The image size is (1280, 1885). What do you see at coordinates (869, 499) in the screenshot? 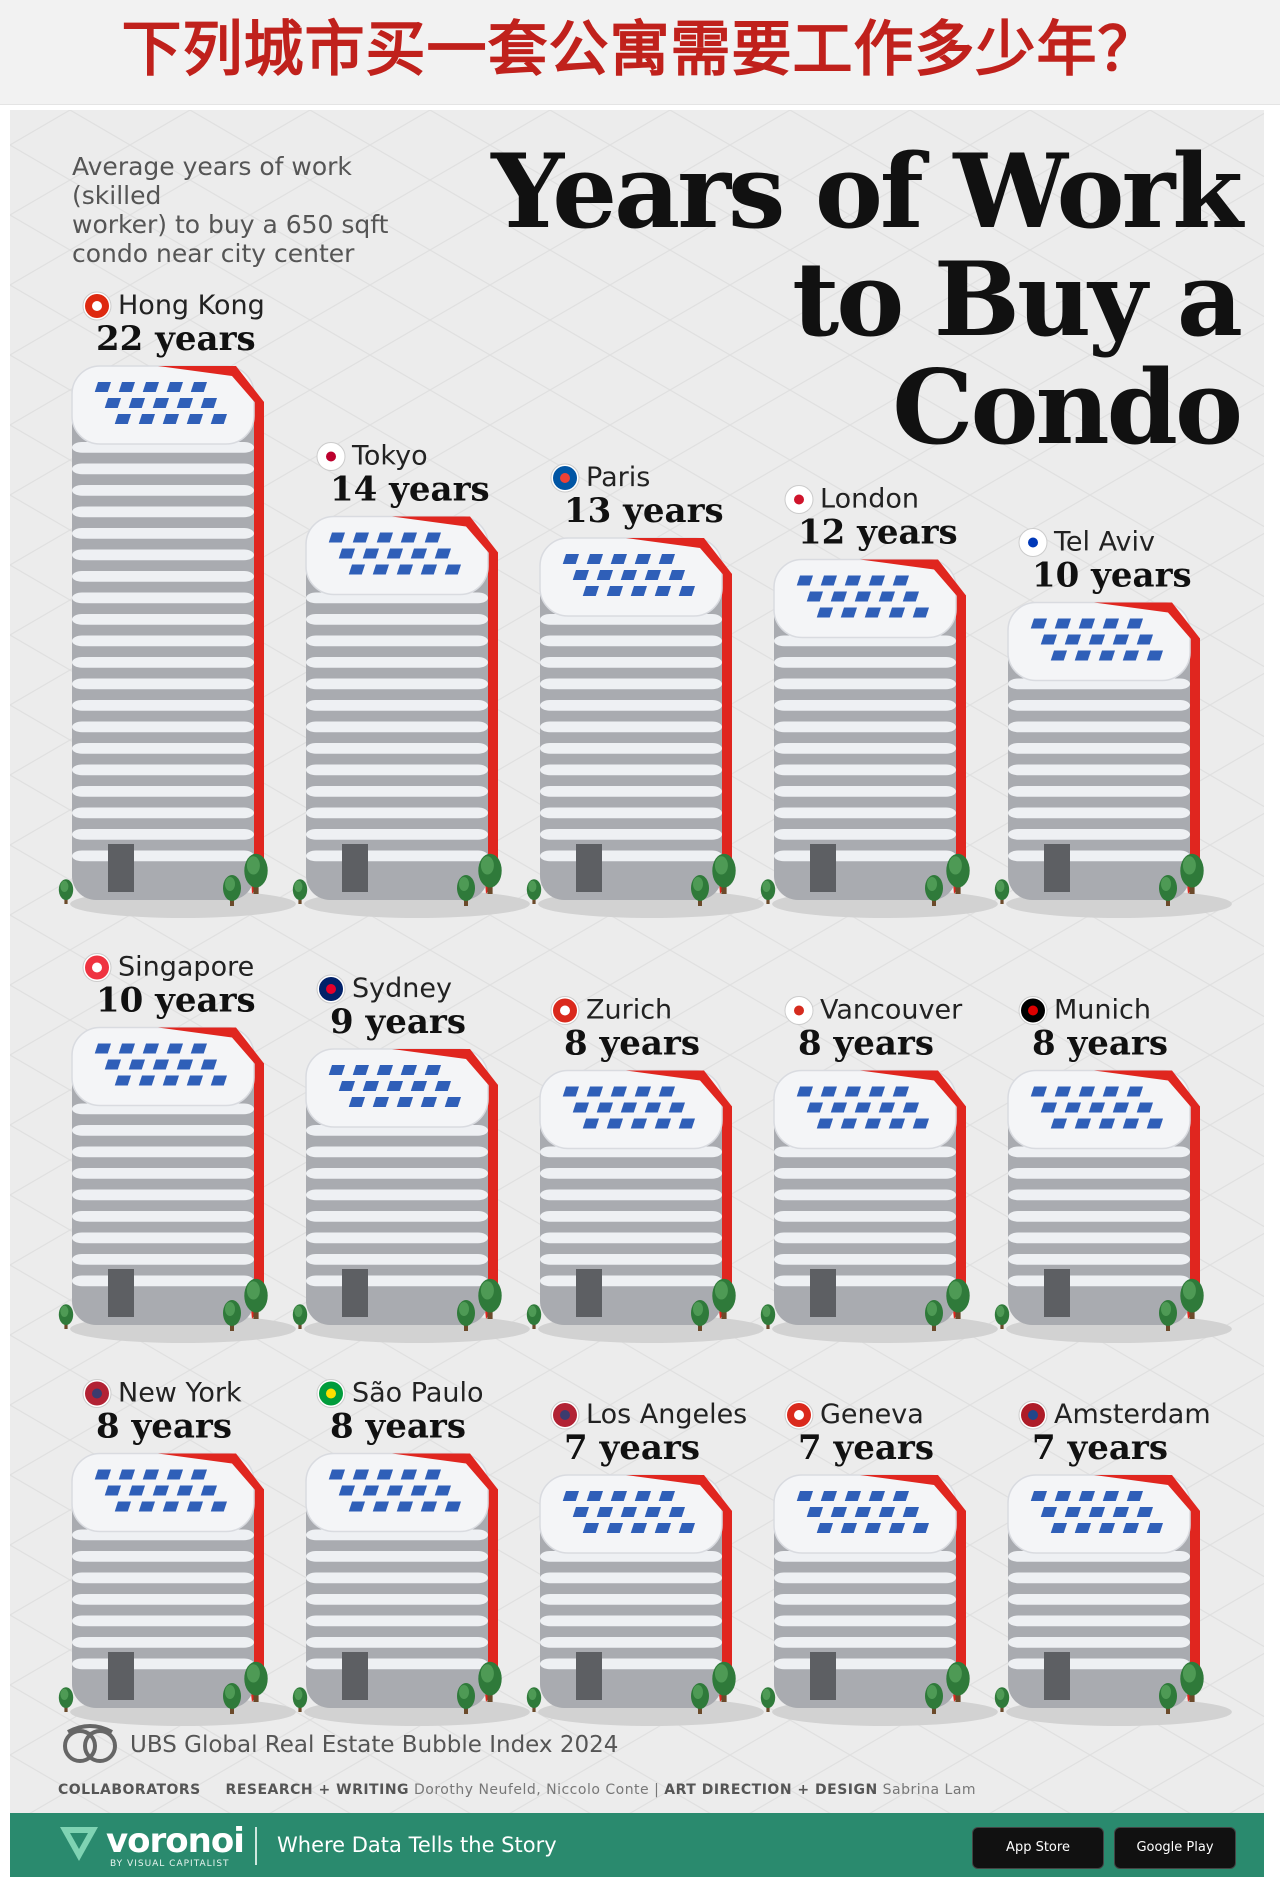
I see `city-label: London` at bounding box center [869, 499].